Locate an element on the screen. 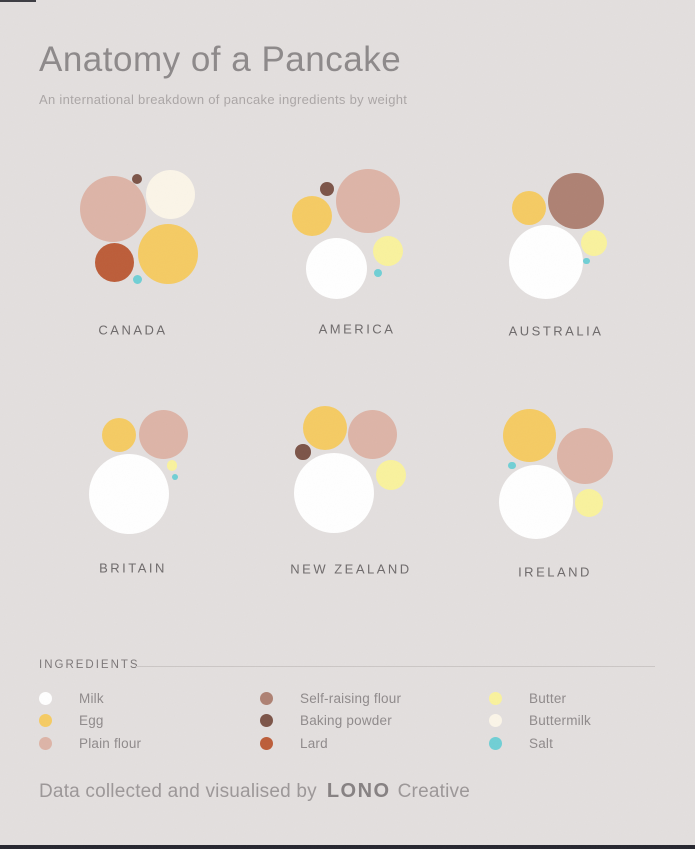  self-raising-flour-swatch-icon is located at coordinates (266, 698).